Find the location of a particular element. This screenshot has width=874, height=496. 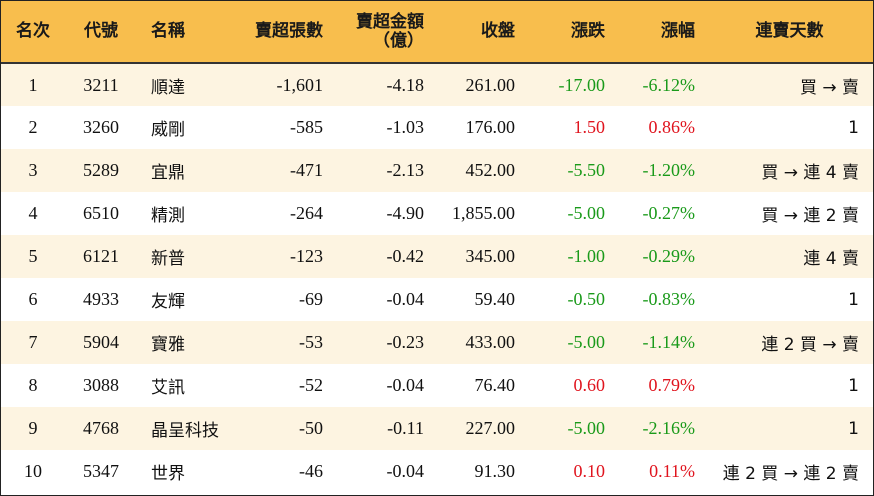

change-cell: -0.50 is located at coordinates (586, 299).